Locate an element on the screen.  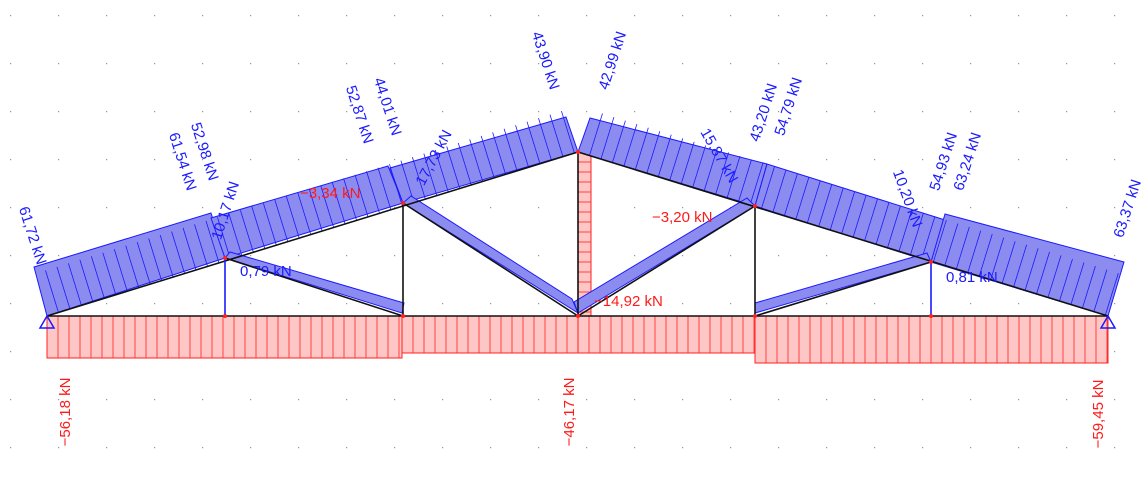
label-vert-left-outer: 0,79 kN is located at coordinates (266, 271).